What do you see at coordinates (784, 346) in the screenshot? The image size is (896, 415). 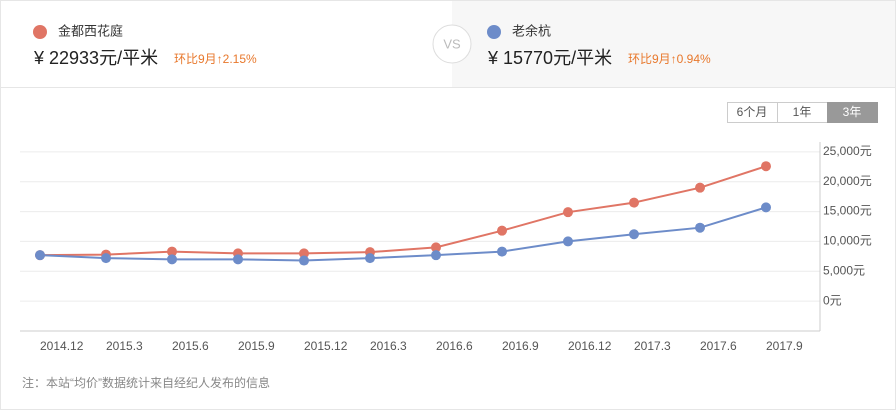 I see `x-tick-label: 2017.9` at bounding box center [784, 346].